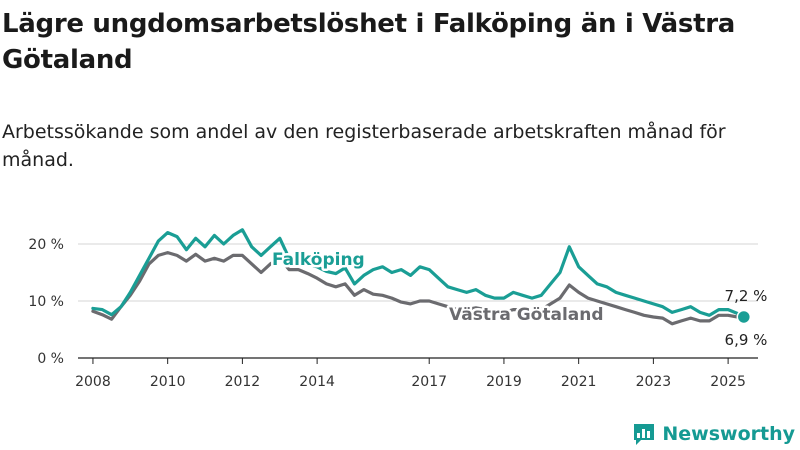  Describe the element at coordinates (654, 382) in the screenshot. I see `x-tick-label: 2023` at that location.